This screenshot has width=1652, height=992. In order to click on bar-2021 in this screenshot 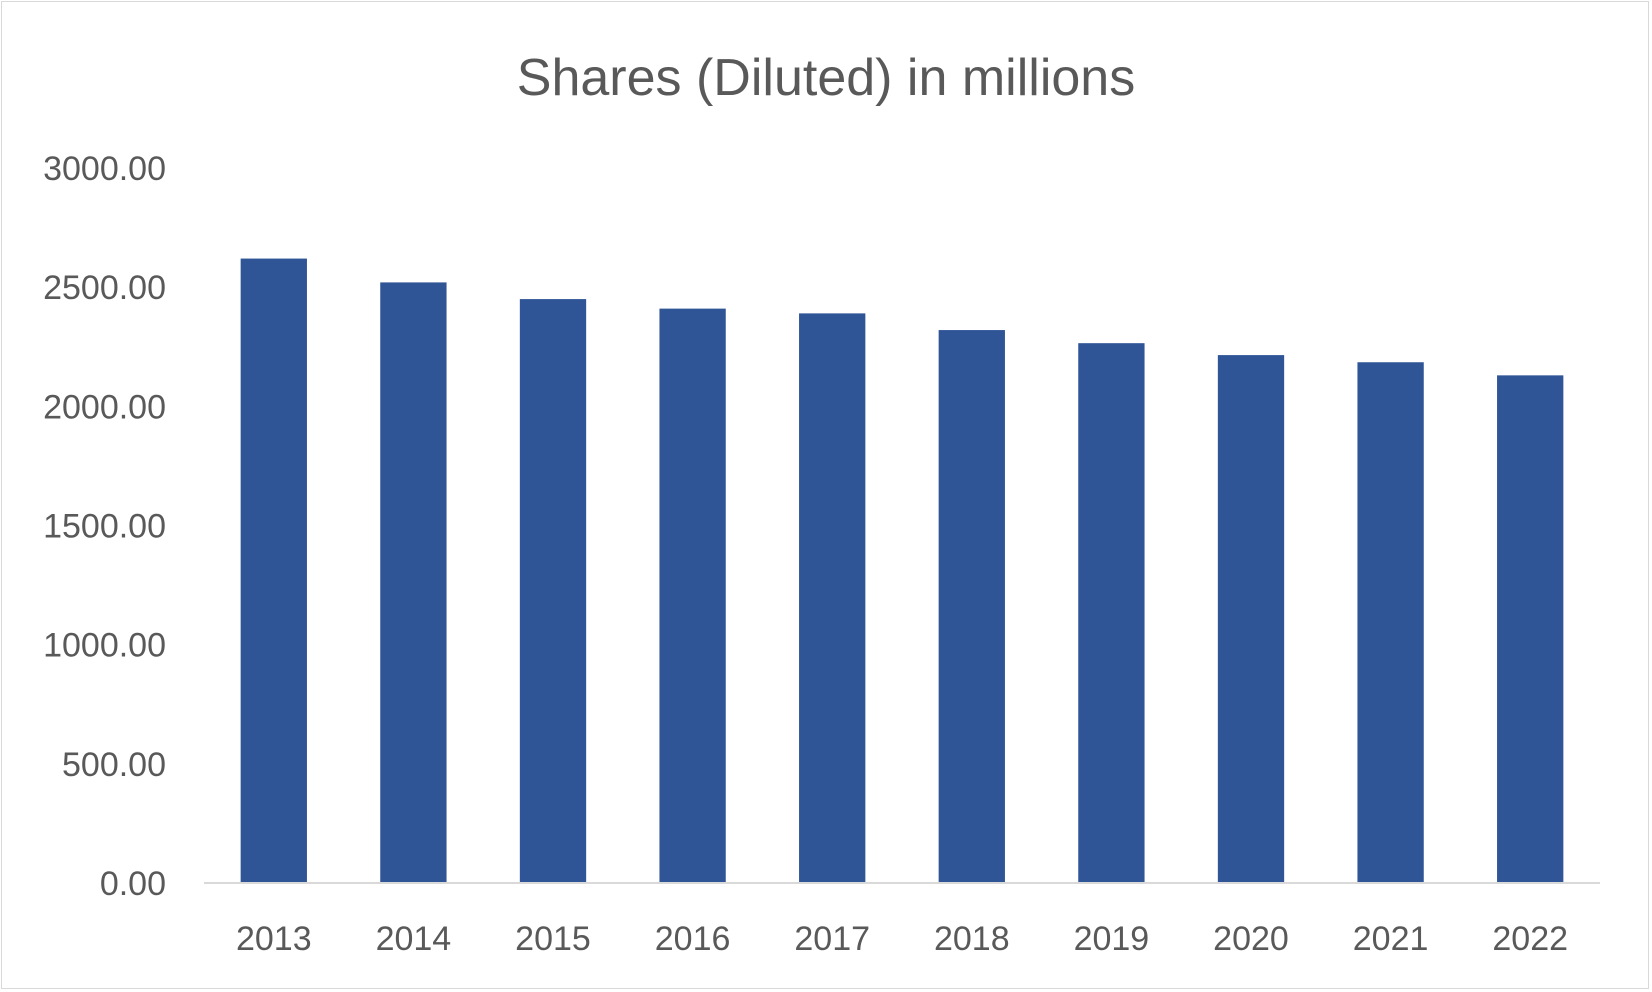, I will do `click(1390, 622)`.